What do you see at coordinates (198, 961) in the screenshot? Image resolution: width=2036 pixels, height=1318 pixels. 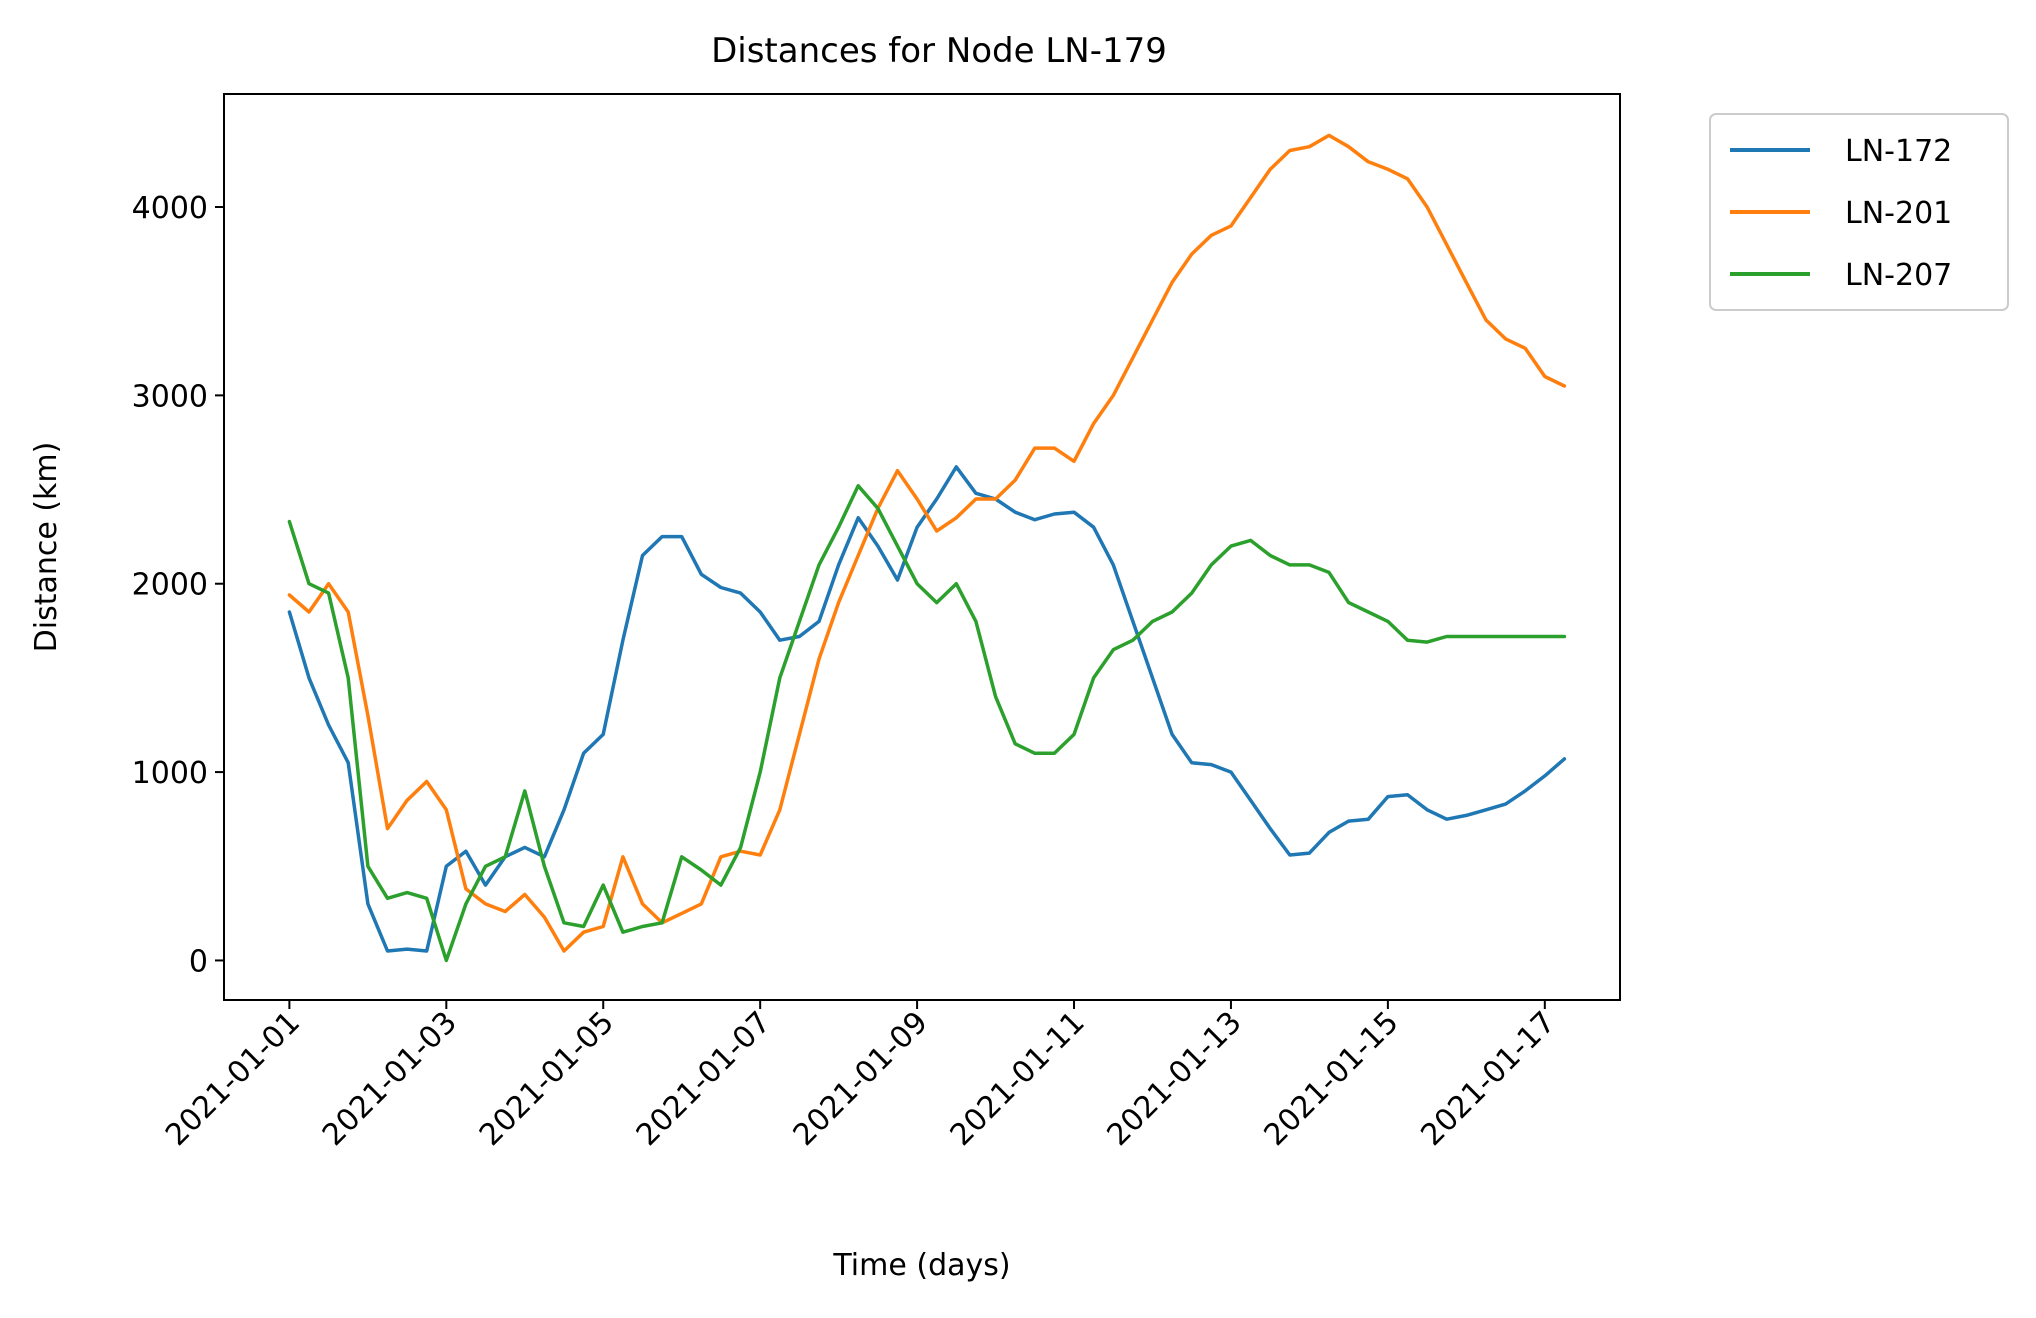 I see `y-tick-label: 0` at bounding box center [198, 961].